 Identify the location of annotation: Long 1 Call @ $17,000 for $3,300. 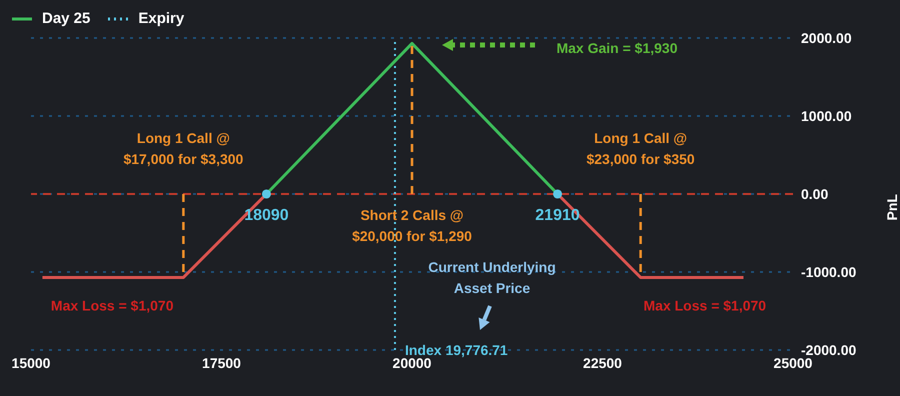
(183, 148).